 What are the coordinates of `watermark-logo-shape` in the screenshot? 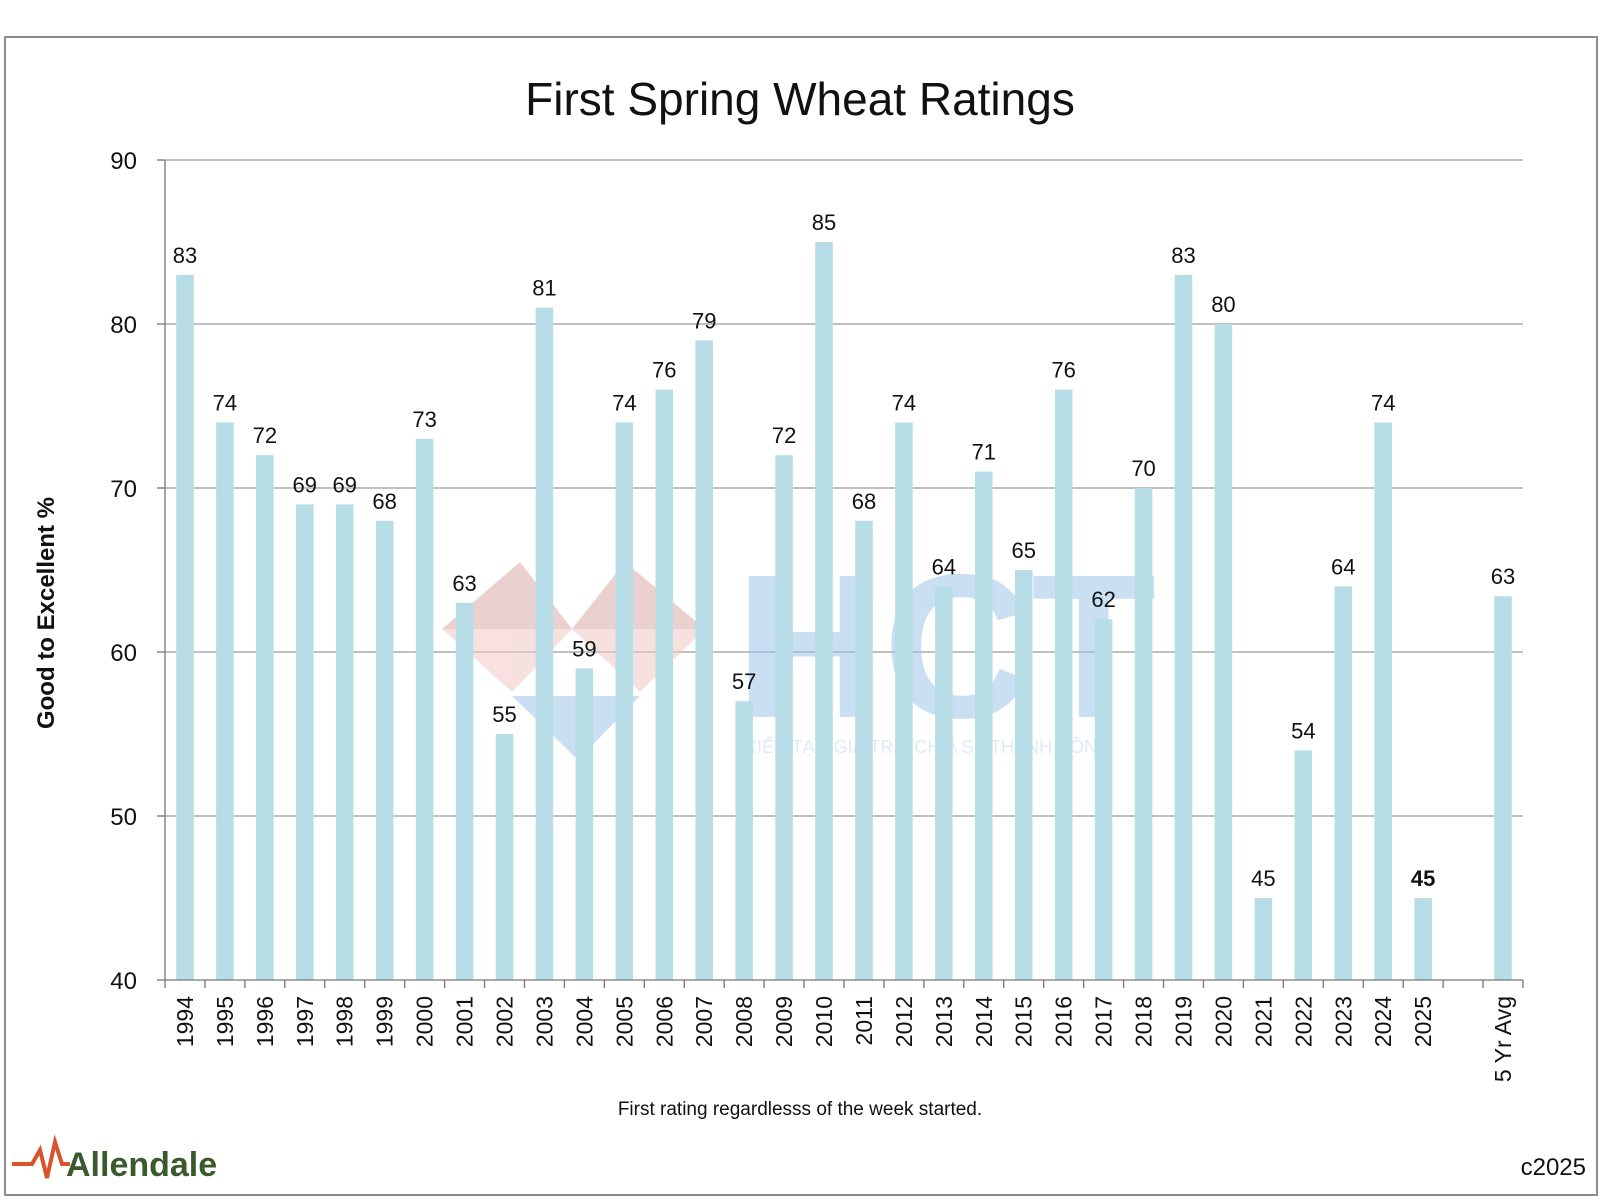 It's located at (638, 595).